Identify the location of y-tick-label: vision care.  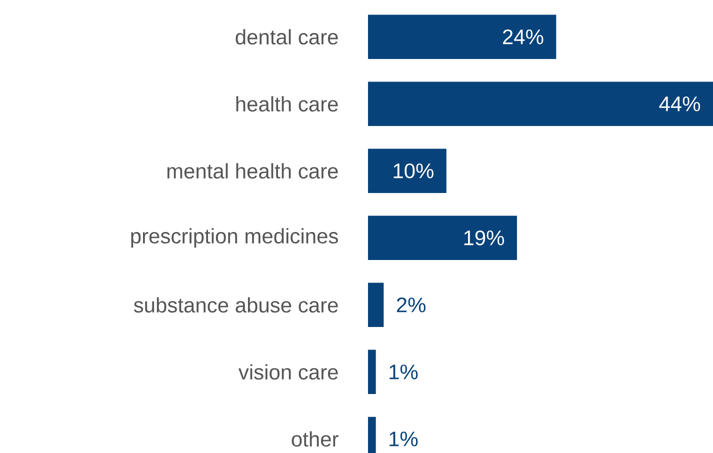
(288, 372).